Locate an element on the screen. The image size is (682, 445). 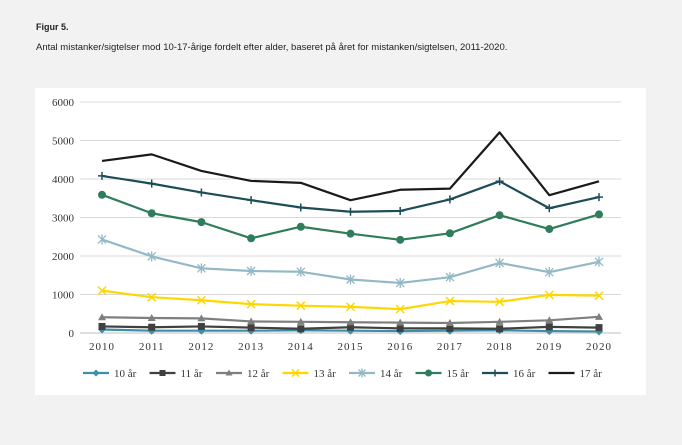
legend-label: 10 år is located at coordinates (125, 374).